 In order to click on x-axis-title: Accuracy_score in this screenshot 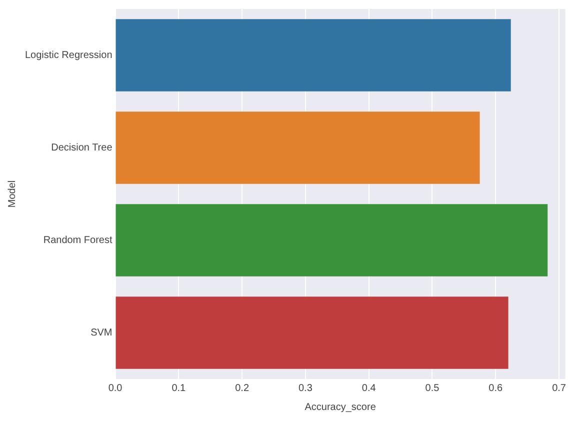, I will do `click(340, 407)`.